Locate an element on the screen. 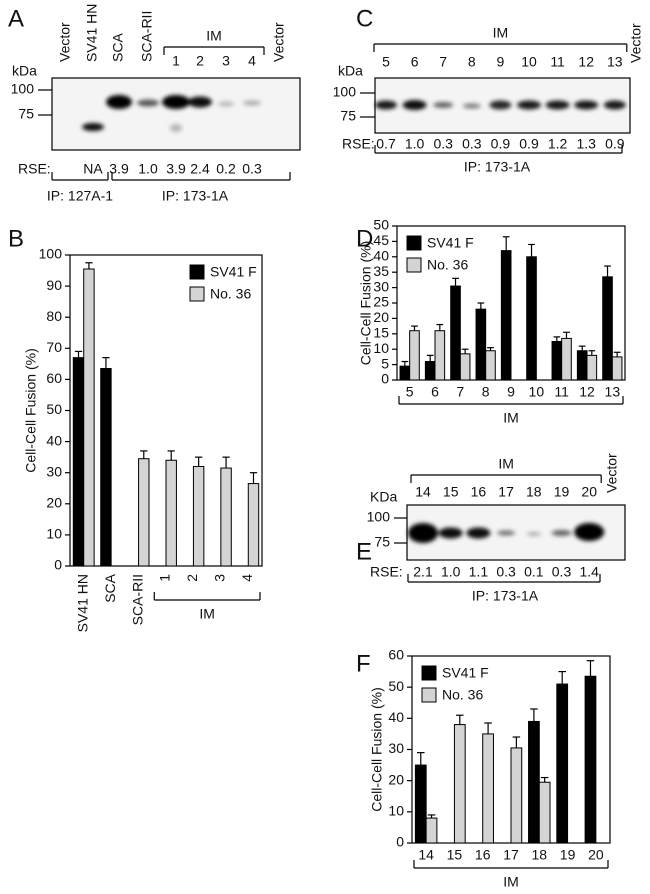 The height and width of the screenshot is (894, 650). y-tick-label: 60 is located at coordinates (54, 378).